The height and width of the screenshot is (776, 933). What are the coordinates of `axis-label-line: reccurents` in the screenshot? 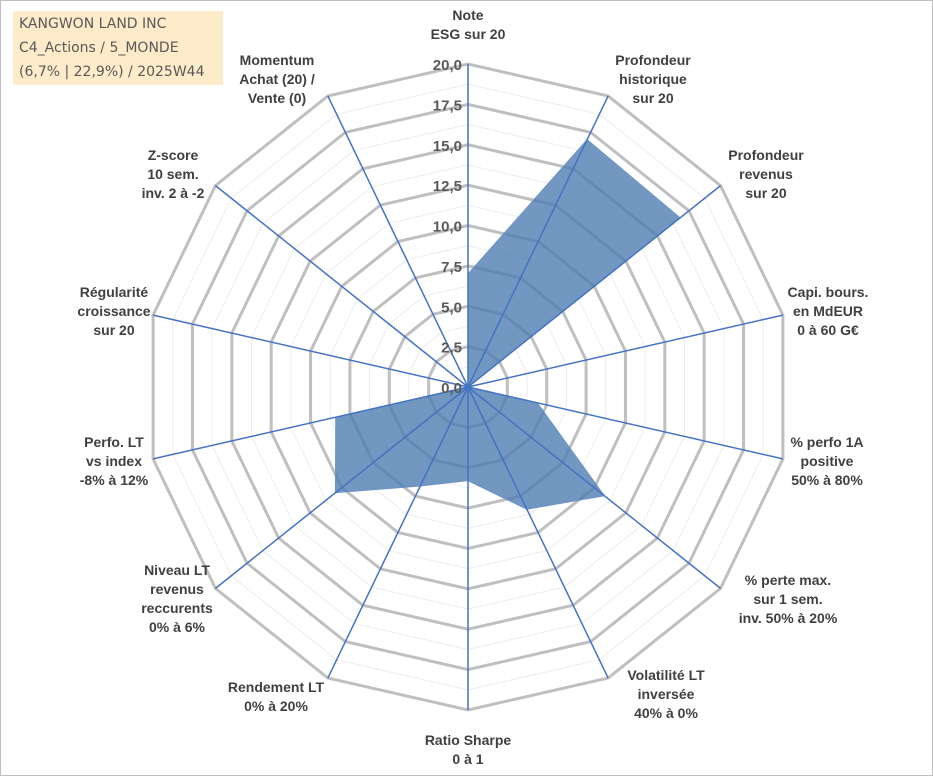 It's located at (177, 608).